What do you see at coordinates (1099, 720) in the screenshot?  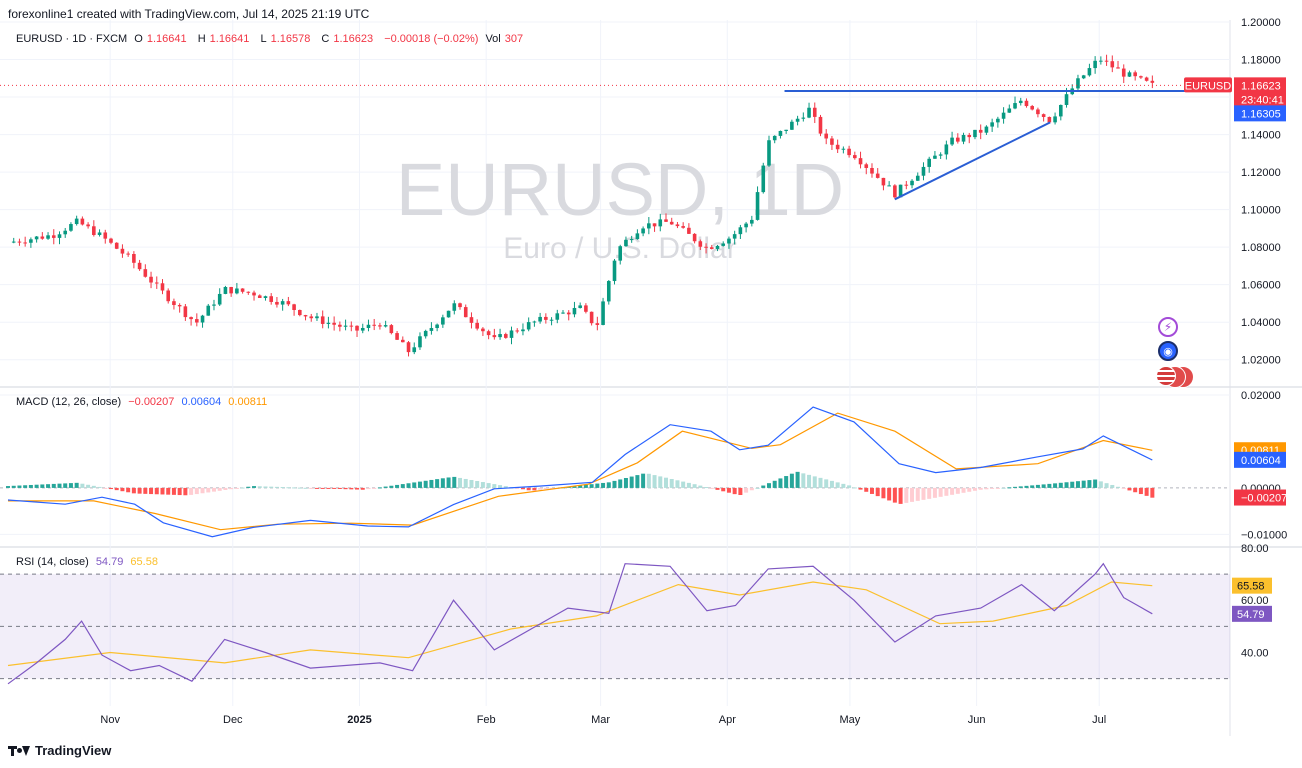 I see `x-tick-label: Jul` at bounding box center [1099, 720].